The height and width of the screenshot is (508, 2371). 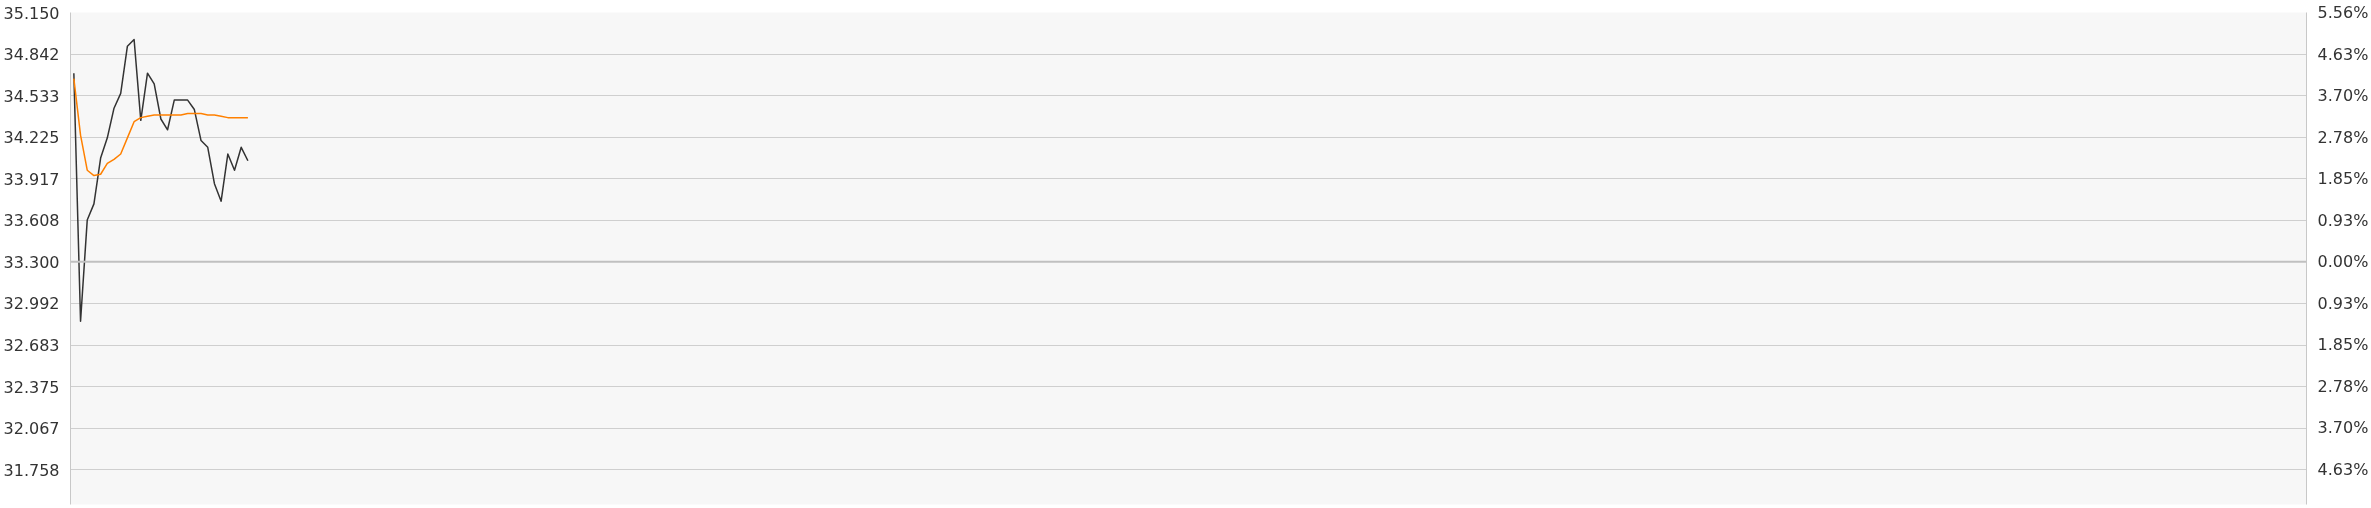 I want to click on y-tick-label: 31.758, so click(x=31, y=470).